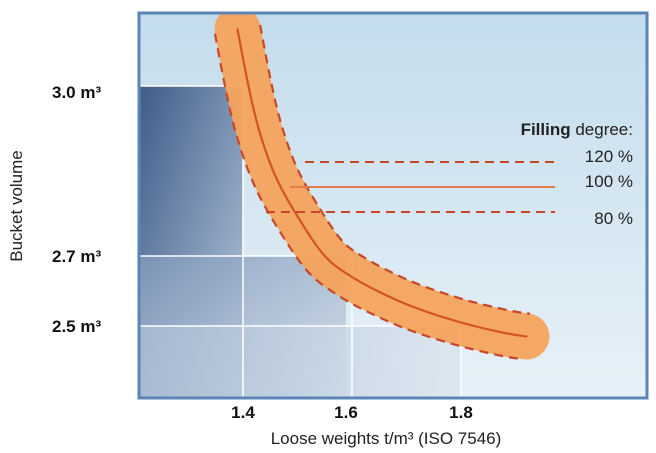 This screenshot has width=656, height=453. What do you see at coordinates (76, 256) in the screenshot?
I see `y-tick-2-7: 2.7 m³` at bounding box center [76, 256].